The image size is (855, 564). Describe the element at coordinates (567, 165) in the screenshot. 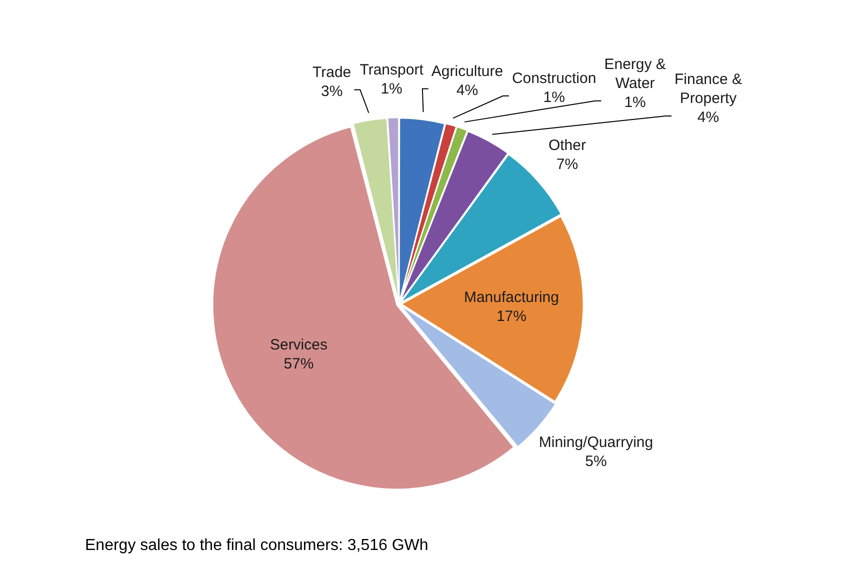

I see `data-label: 7%` at that location.